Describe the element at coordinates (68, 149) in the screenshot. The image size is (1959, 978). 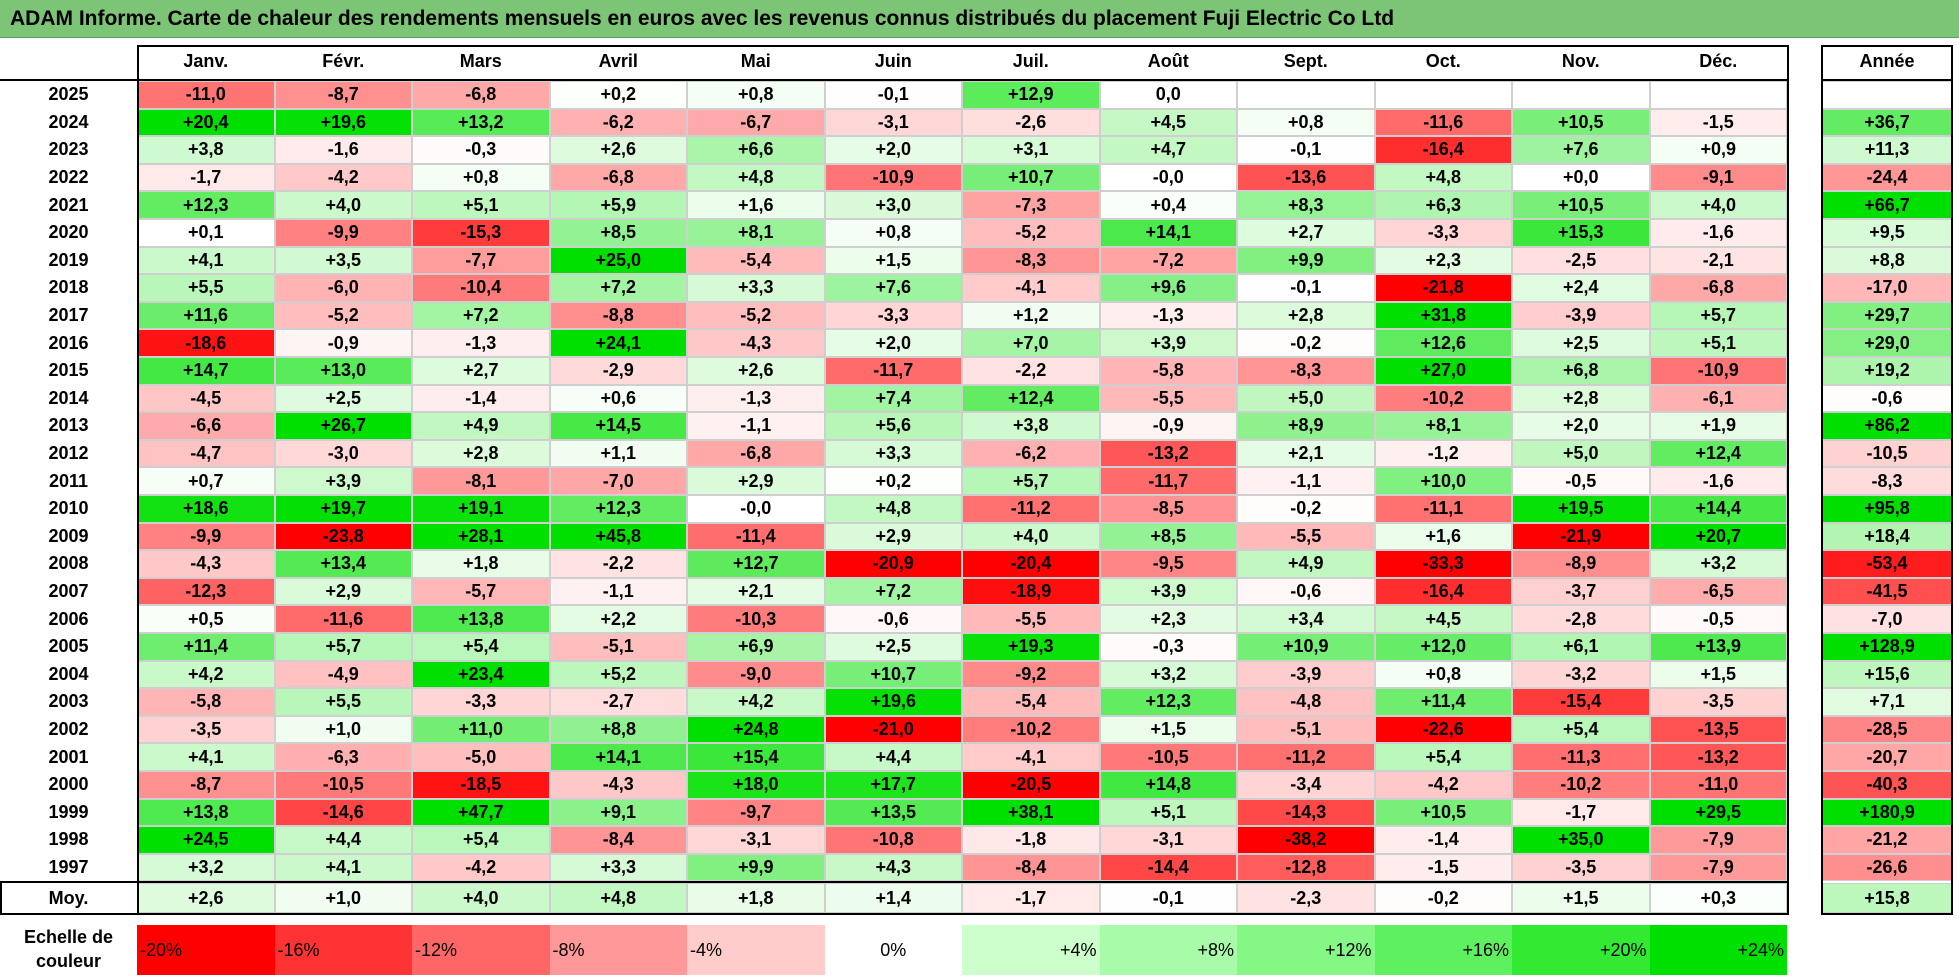
I see `year-label: 2023` at that location.